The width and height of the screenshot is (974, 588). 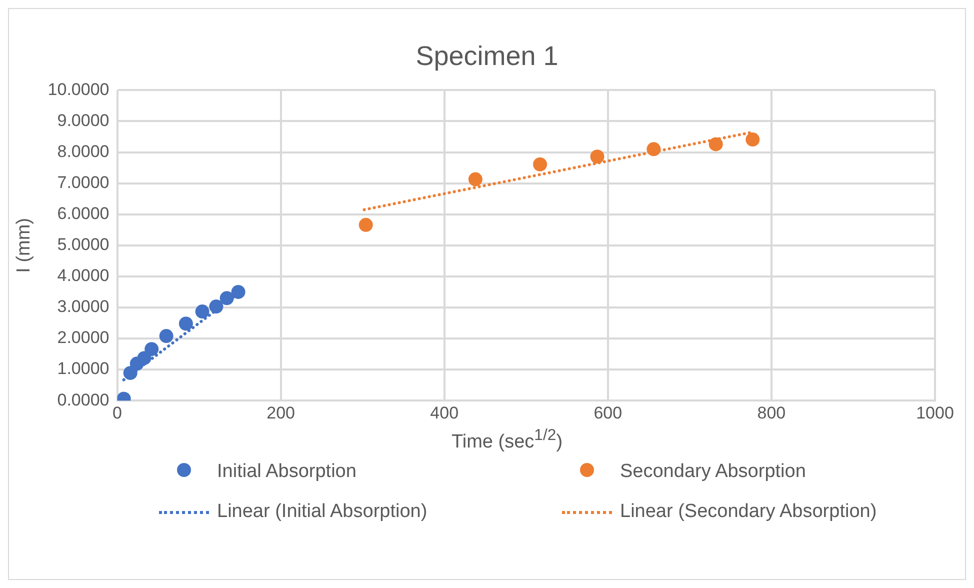 What do you see at coordinates (608, 412) in the screenshot?
I see `x-tick-label: 600` at bounding box center [608, 412].